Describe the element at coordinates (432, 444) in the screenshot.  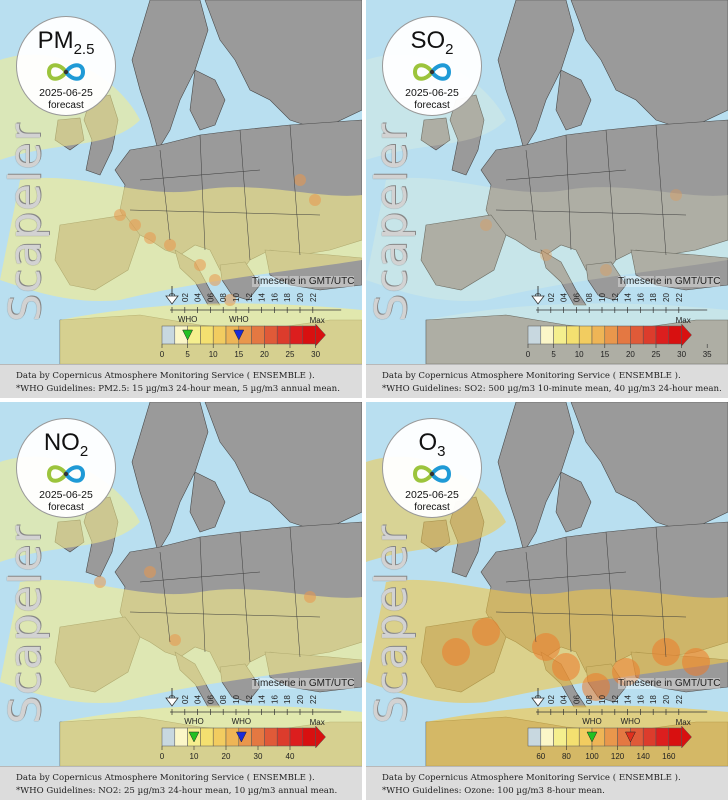
I see `pollutant-name: O3` at that location.